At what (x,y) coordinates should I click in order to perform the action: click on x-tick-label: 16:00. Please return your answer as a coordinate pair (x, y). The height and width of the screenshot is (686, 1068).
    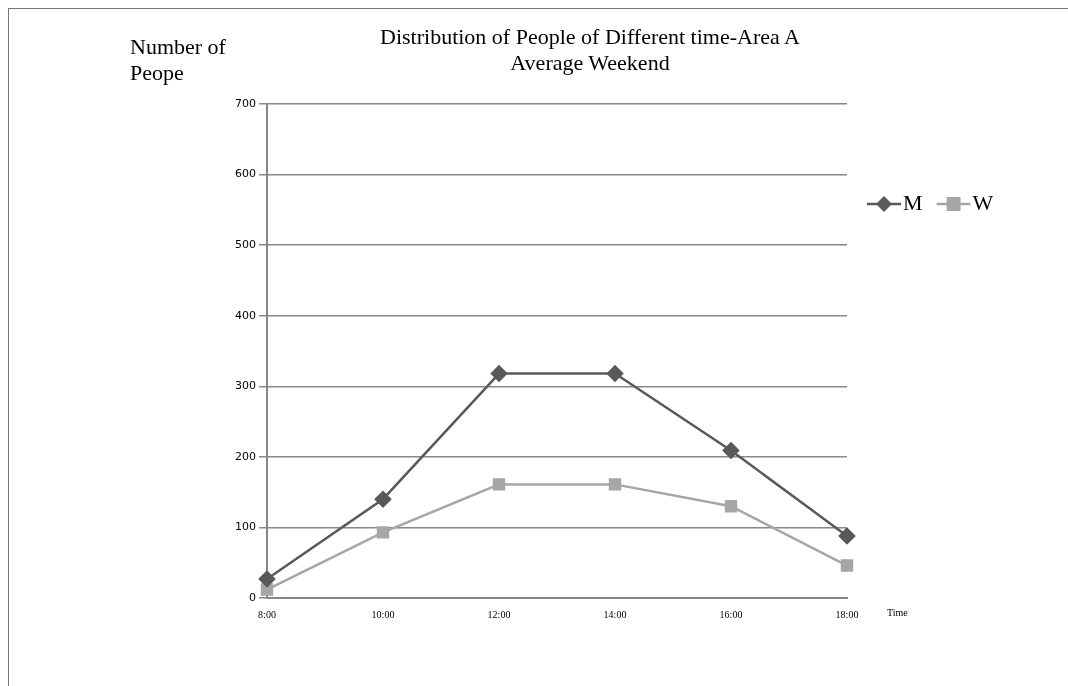
    Looking at the image, I should click on (731, 614).